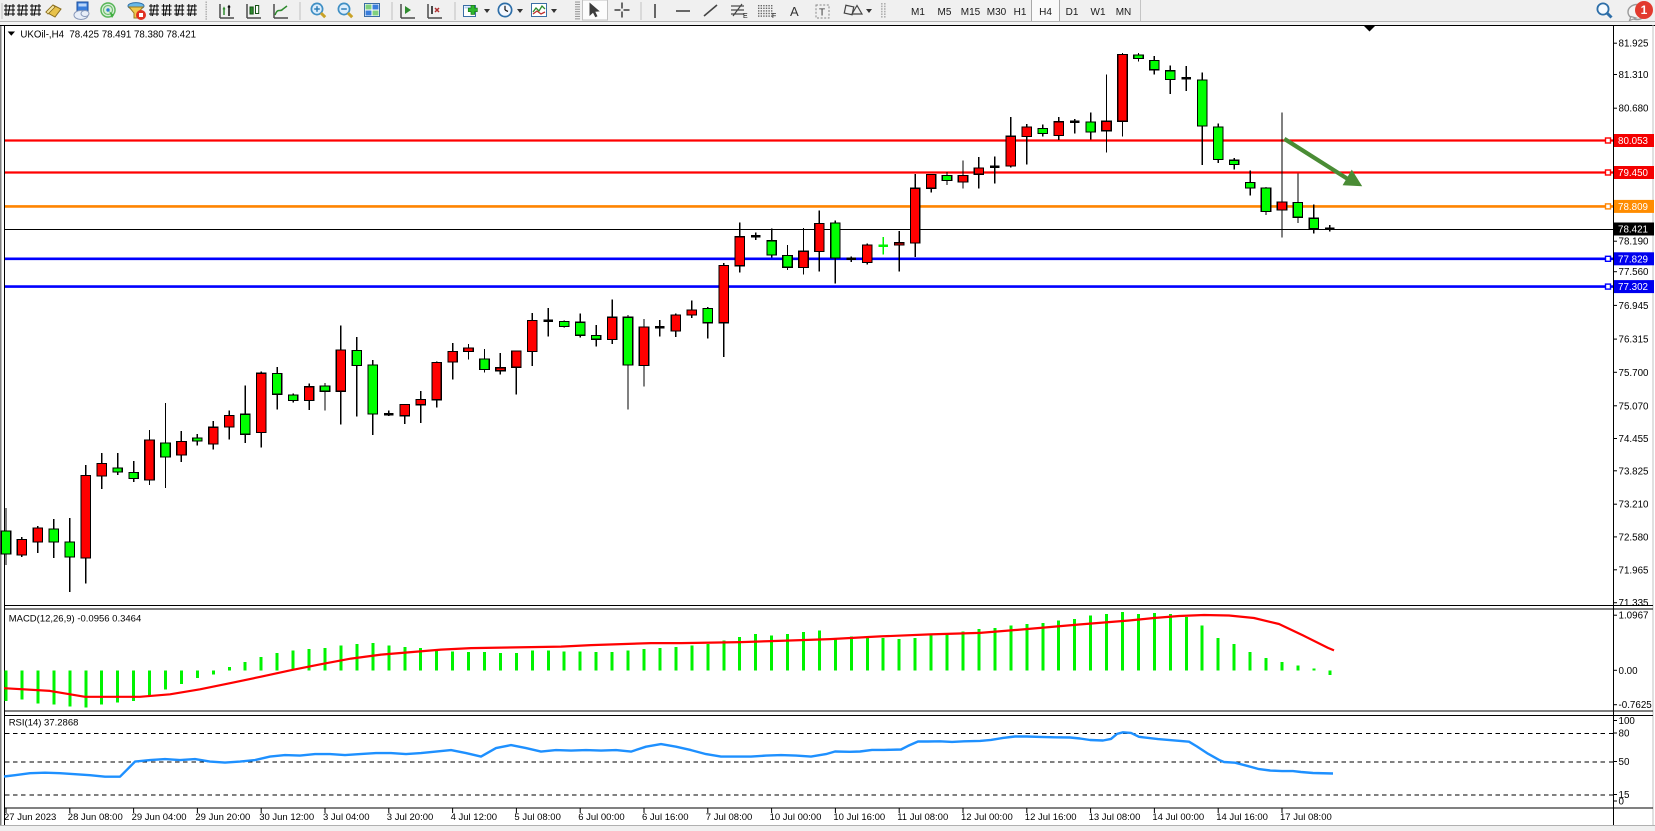 The image size is (1655, 831). I want to click on svg-text: 1, so click(1644, 10).